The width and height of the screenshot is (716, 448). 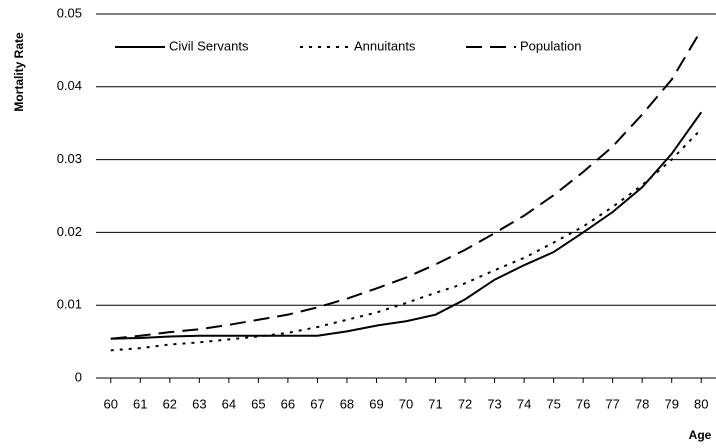 I want to click on legend-label: Population, so click(x=550, y=45).